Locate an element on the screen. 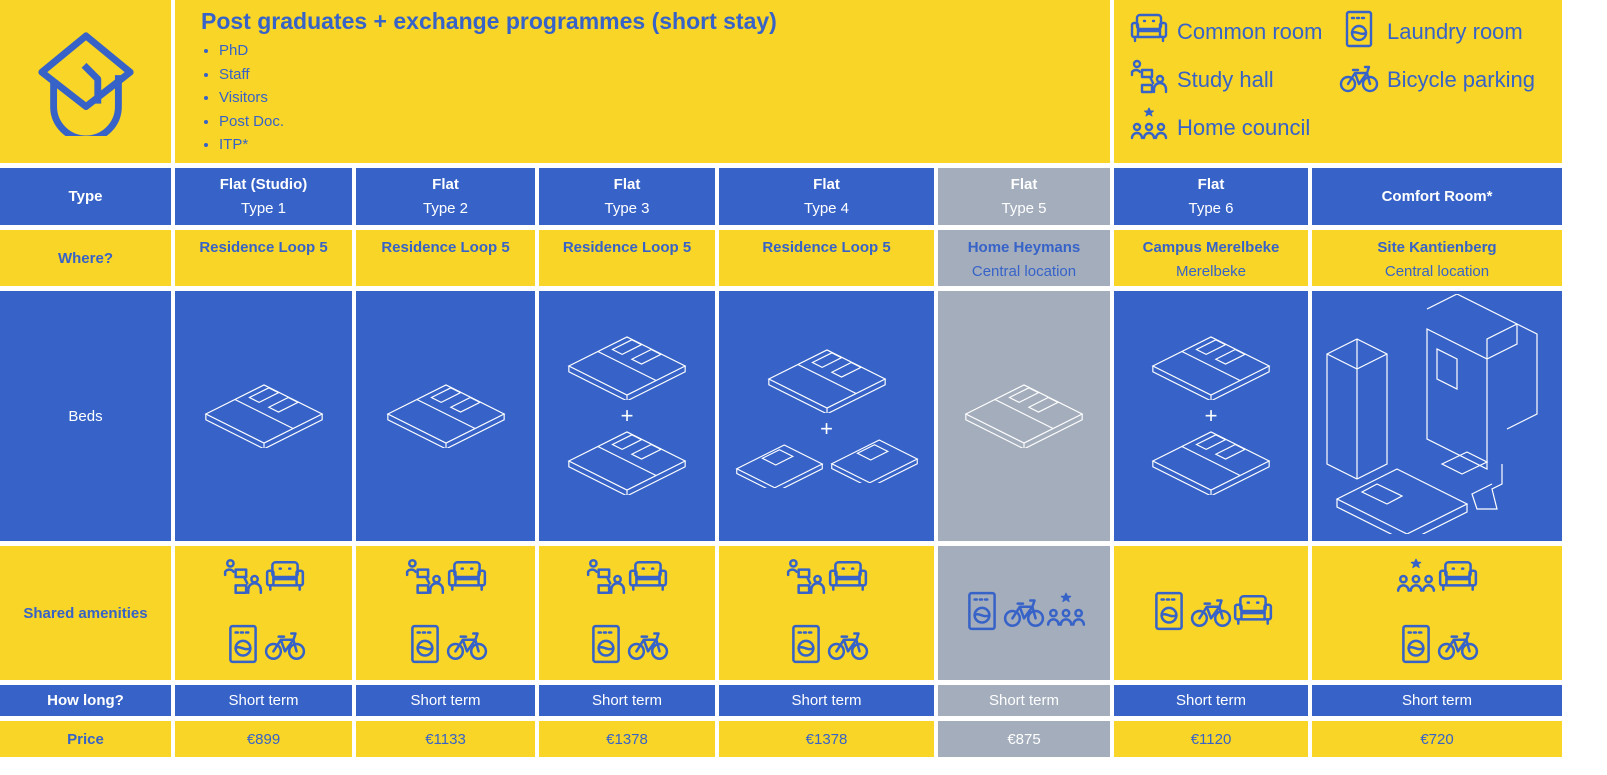 The image size is (1607, 775). price-cell: €1378 is located at coordinates (826, 739).